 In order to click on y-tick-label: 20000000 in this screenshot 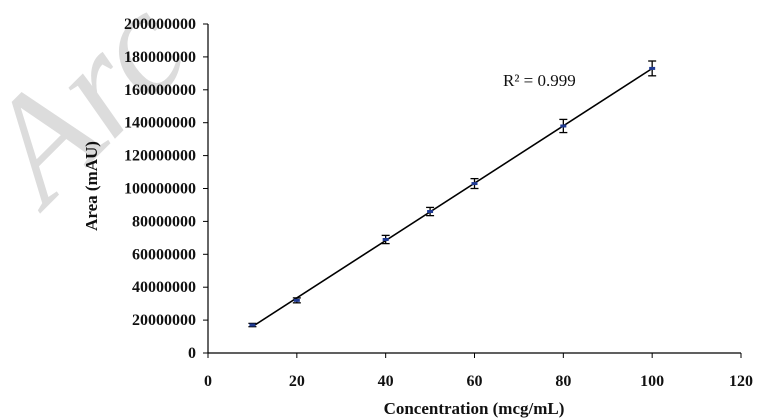, I will do `click(164, 320)`.